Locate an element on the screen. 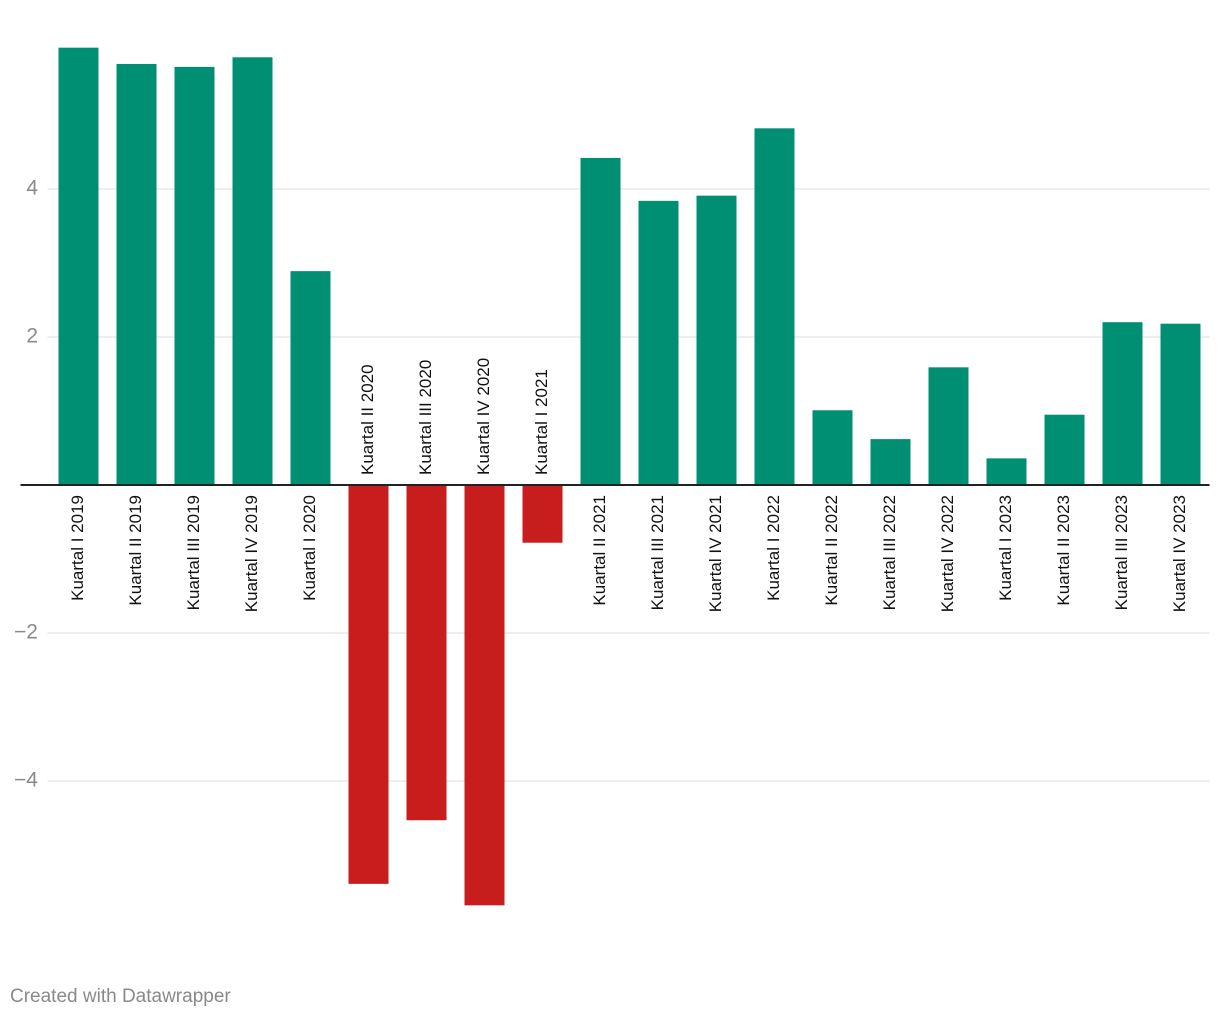  x-tick-label: Kuartal II 2022 is located at coordinates (831, 550).